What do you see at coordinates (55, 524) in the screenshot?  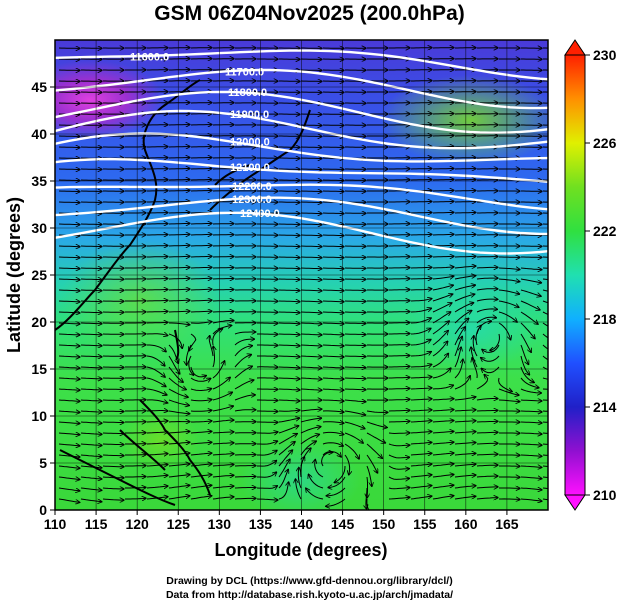 I see `x-tick-label: 110` at bounding box center [55, 524].